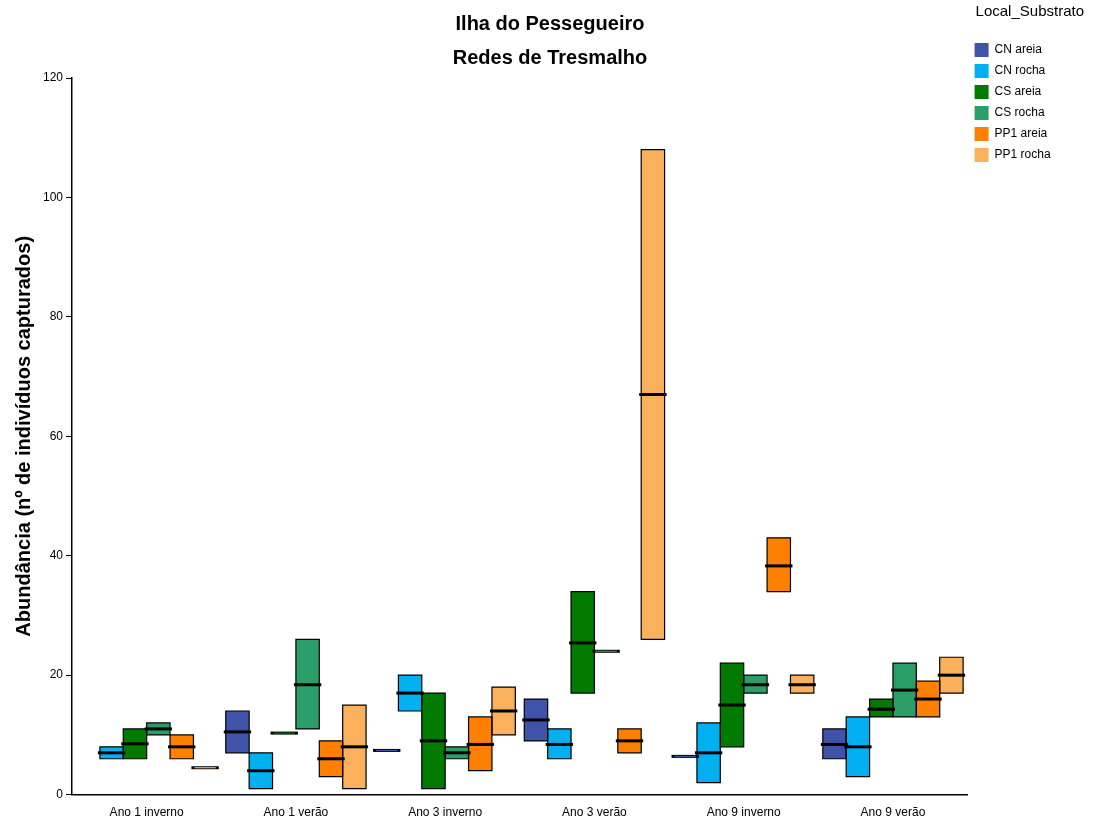  Describe the element at coordinates (22, 436) in the screenshot. I see `y-axis-title: Abundância (nº de indivíduos capturados)` at that location.